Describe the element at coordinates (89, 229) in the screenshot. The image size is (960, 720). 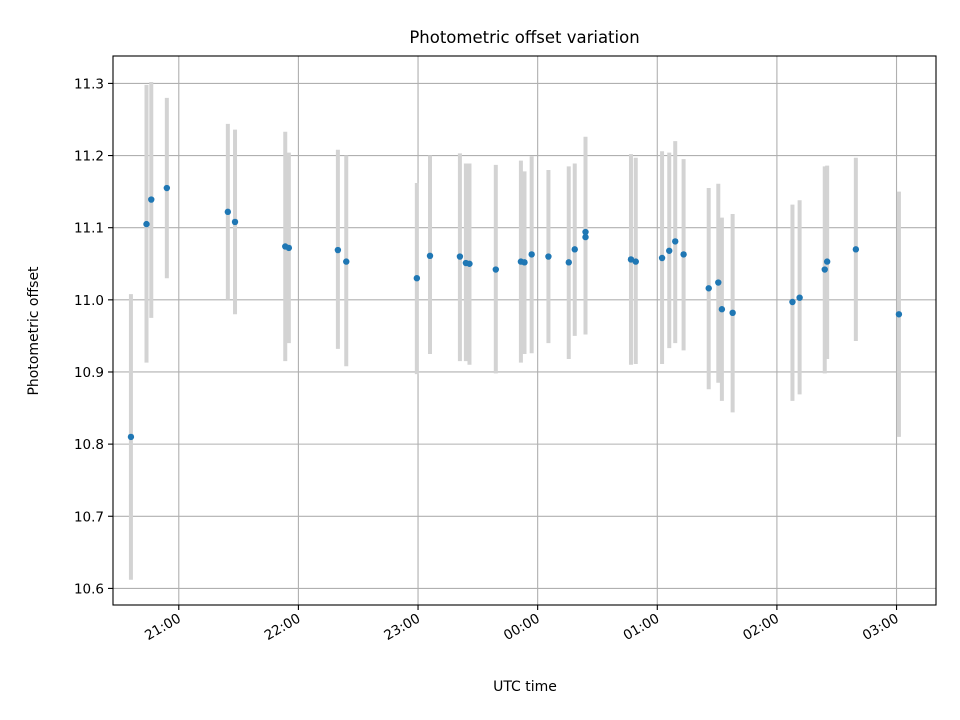
I see `y-tick-label: 11.1` at that location.